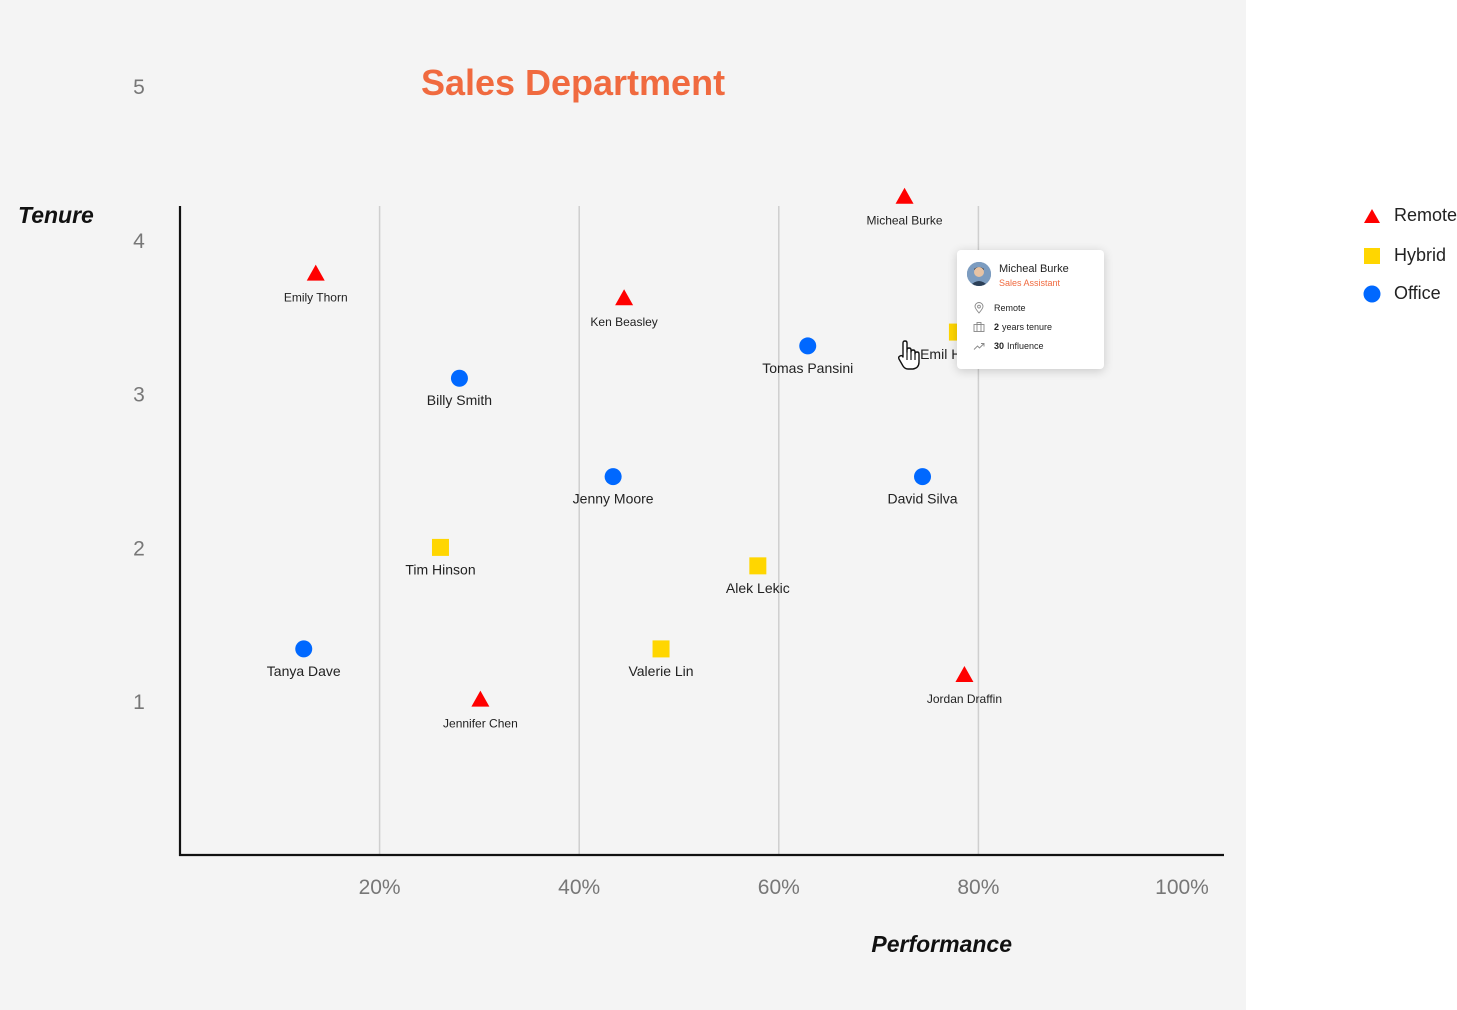 The width and height of the screenshot is (1457, 1010). I want to click on tooltip-location: Remote, so click(1010, 308).